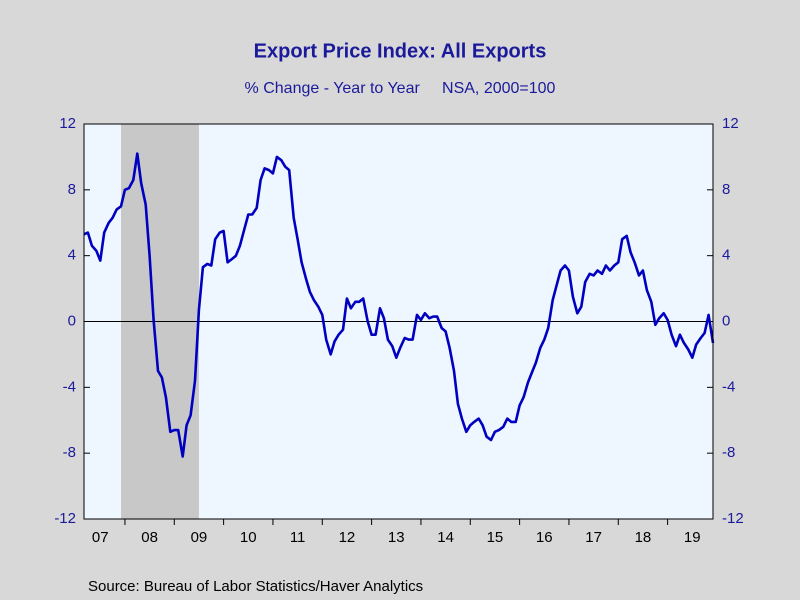 This screenshot has width=800, height=600. What do you see at coordinates (65, 518) in the screenshot?
I see `y-tick-label: -12` at bounding box center [65, 518].